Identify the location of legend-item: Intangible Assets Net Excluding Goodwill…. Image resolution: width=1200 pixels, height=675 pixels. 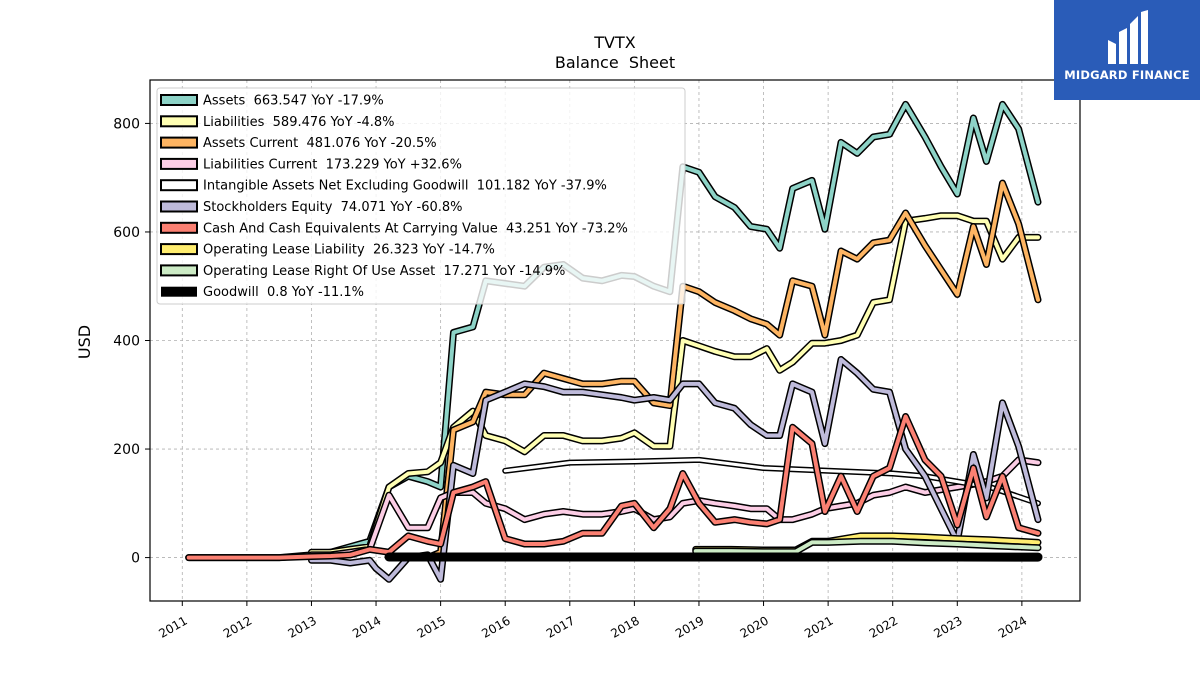
(383, 186).